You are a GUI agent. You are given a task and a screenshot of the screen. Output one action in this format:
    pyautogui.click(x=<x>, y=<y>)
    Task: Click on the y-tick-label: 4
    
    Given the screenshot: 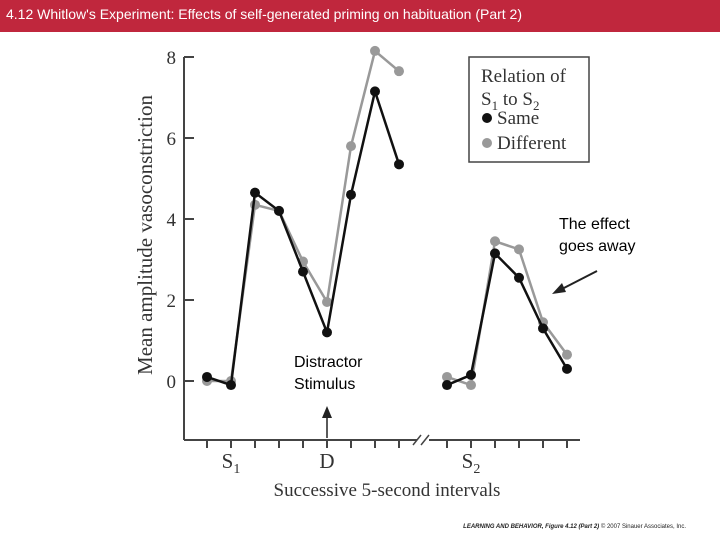 What is the action you would take?
    pyautogui.click(x=172, y=220)
    